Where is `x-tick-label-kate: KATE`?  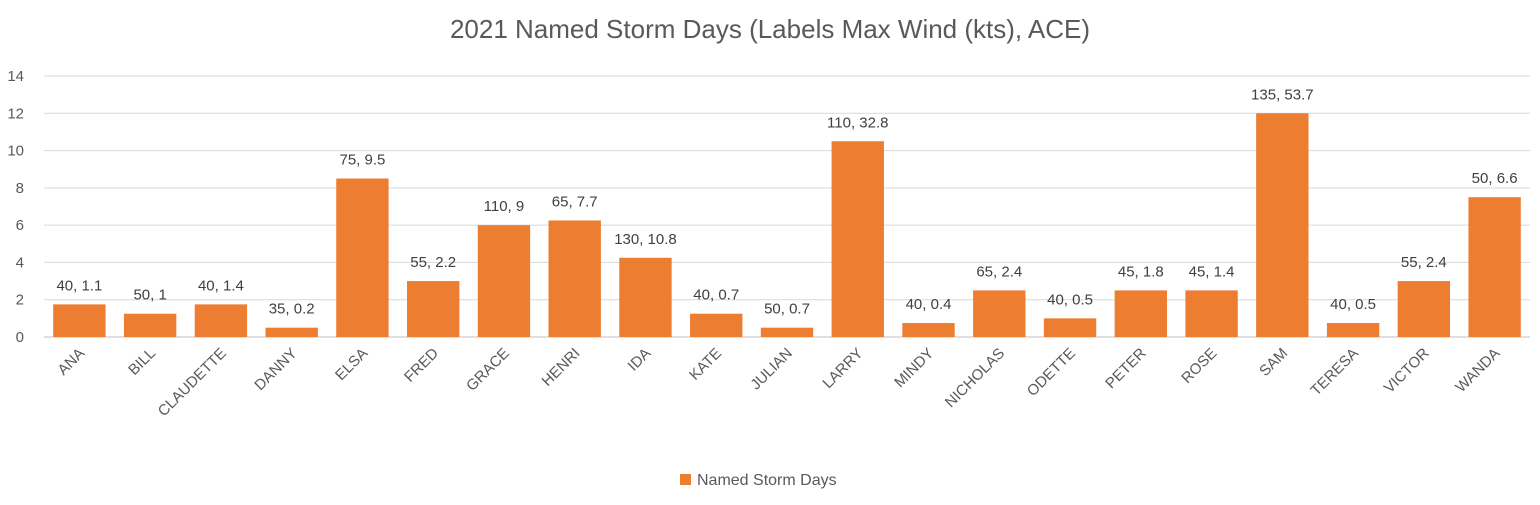
x-tick-label-kate: KATE is located at coordinates (705, 364).